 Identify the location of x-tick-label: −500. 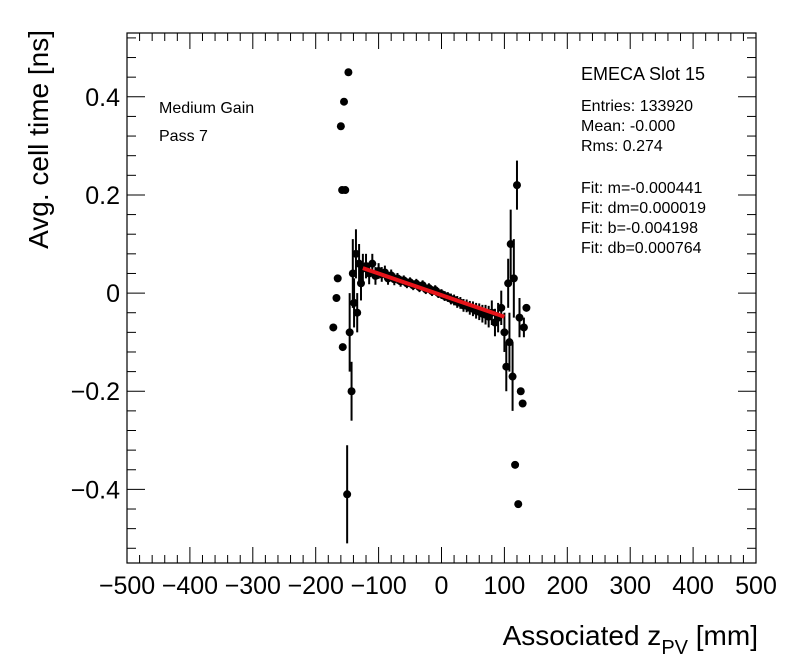
(127, 586).